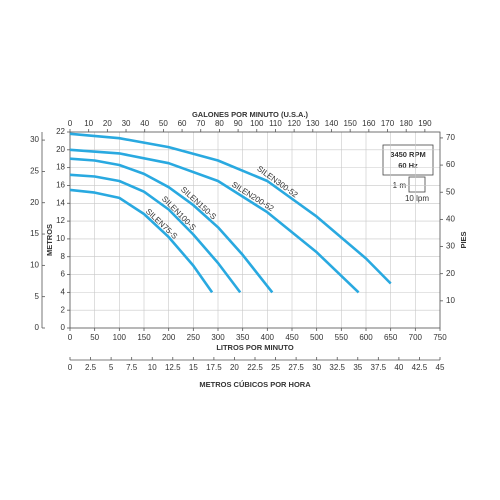 The width and height of the screenshot is (500, 500). Describe the element at coordinates (70, 337) in the screenshot. I see `x-tick-label: 0` at that location.